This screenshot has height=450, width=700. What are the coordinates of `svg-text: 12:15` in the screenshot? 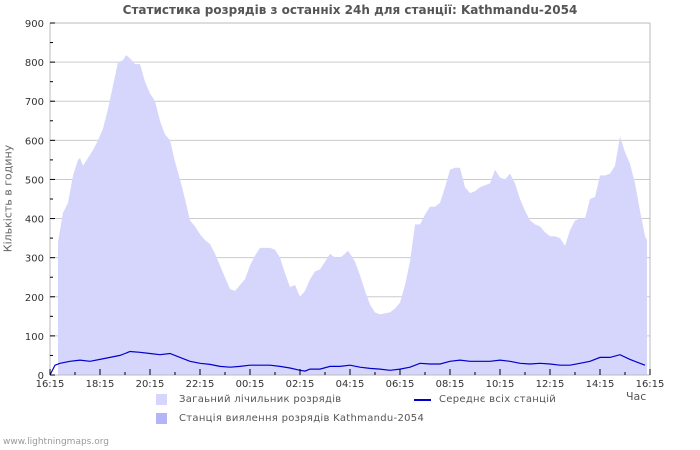 It's located at (550, 384).